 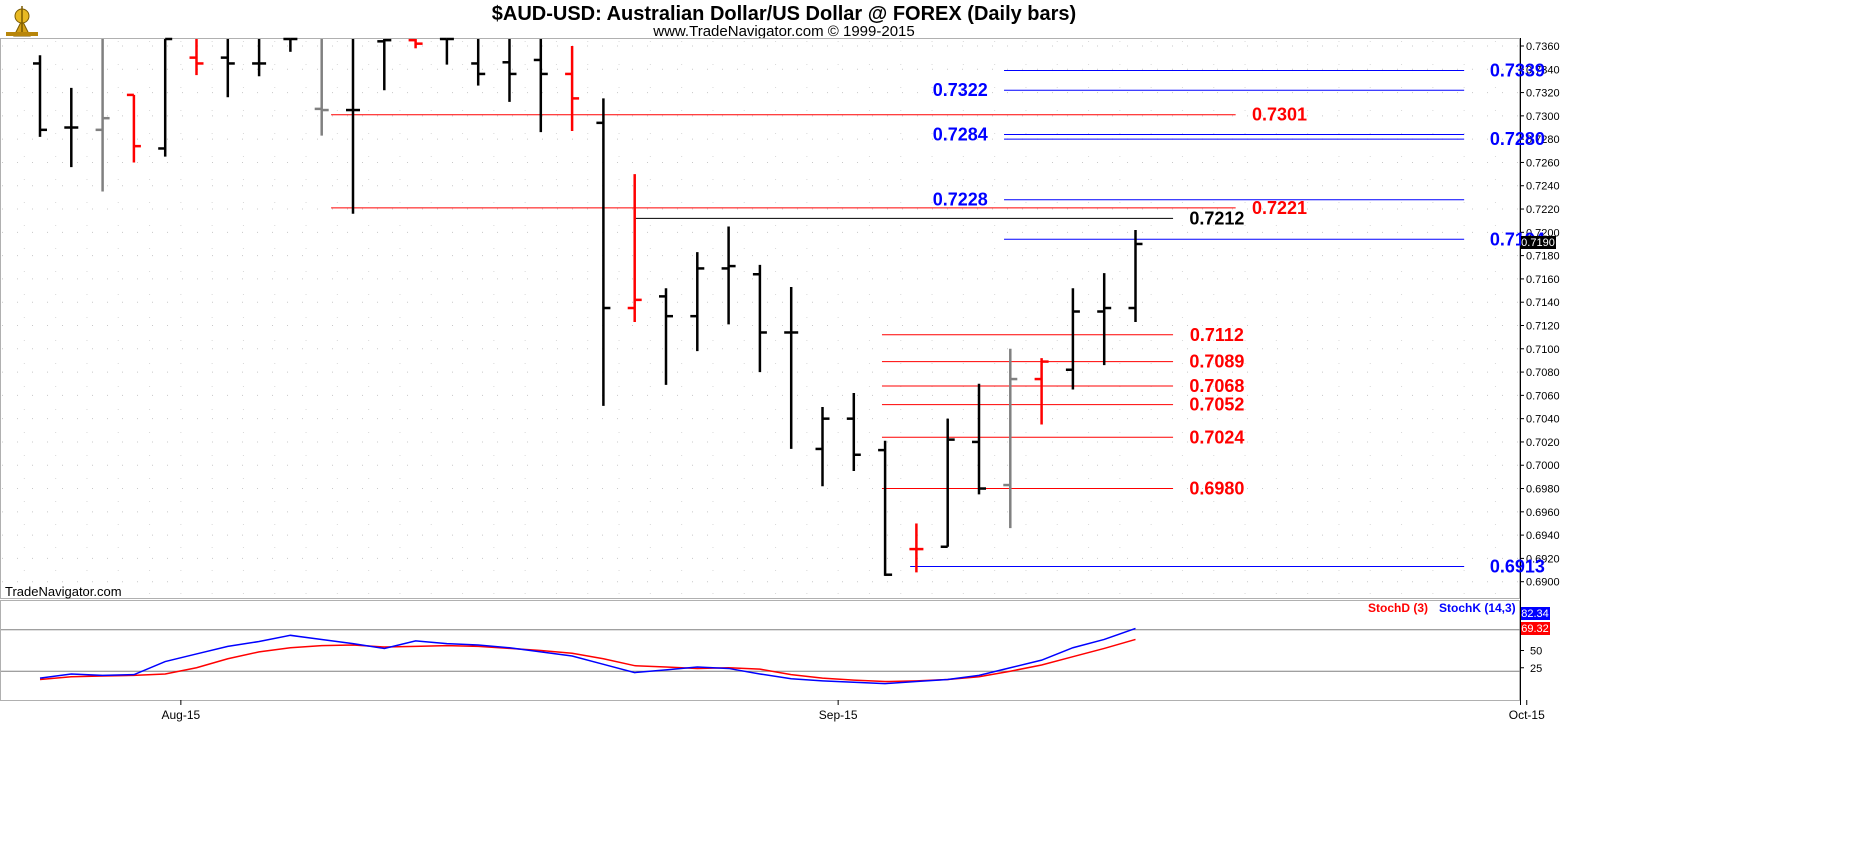 I want to click on legend-stochk: StochK (14,3), so click(x=1477, y=608).